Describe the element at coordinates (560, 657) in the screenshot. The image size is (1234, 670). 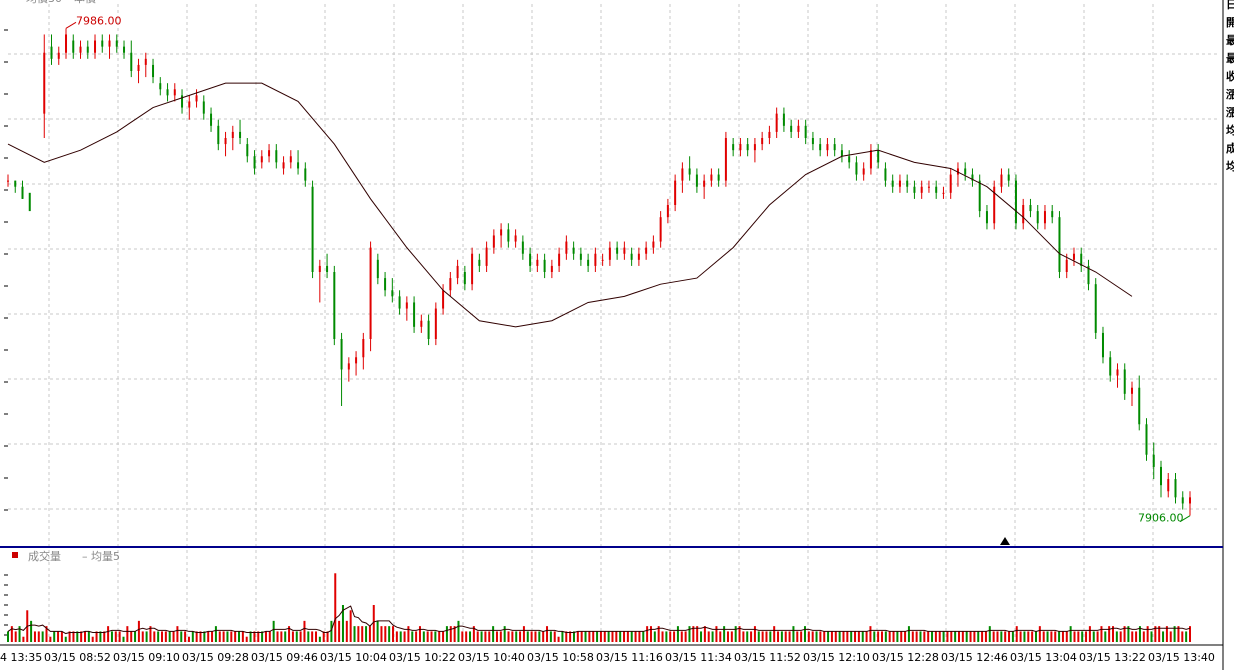
I see `x-tick-label: 03/15 10:58` at that location.